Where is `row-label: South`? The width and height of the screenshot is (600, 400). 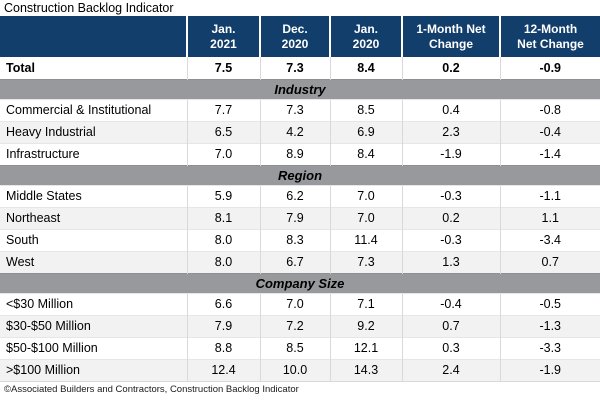
row-label: South is located at coordinates (93, 239).